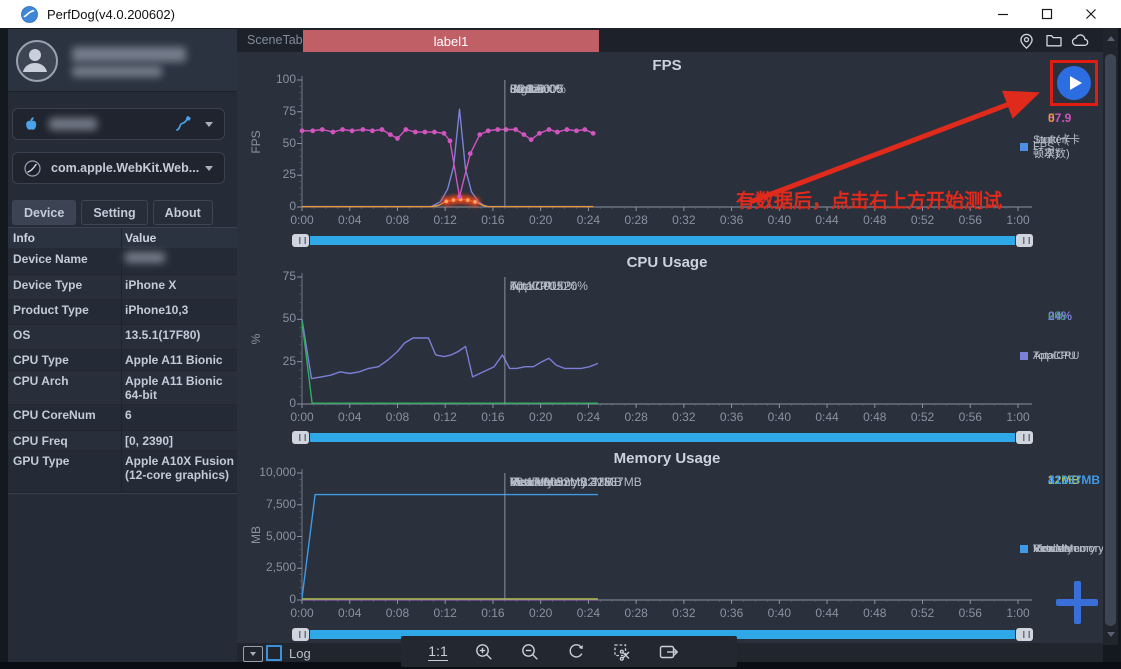 Image resolution: width=1121 pixels, height=669 pixels. What do you see at coordinates (922, 613) in the screenshot?
I see `memory-xtick: 0:52` at bounding box center [922, 613].